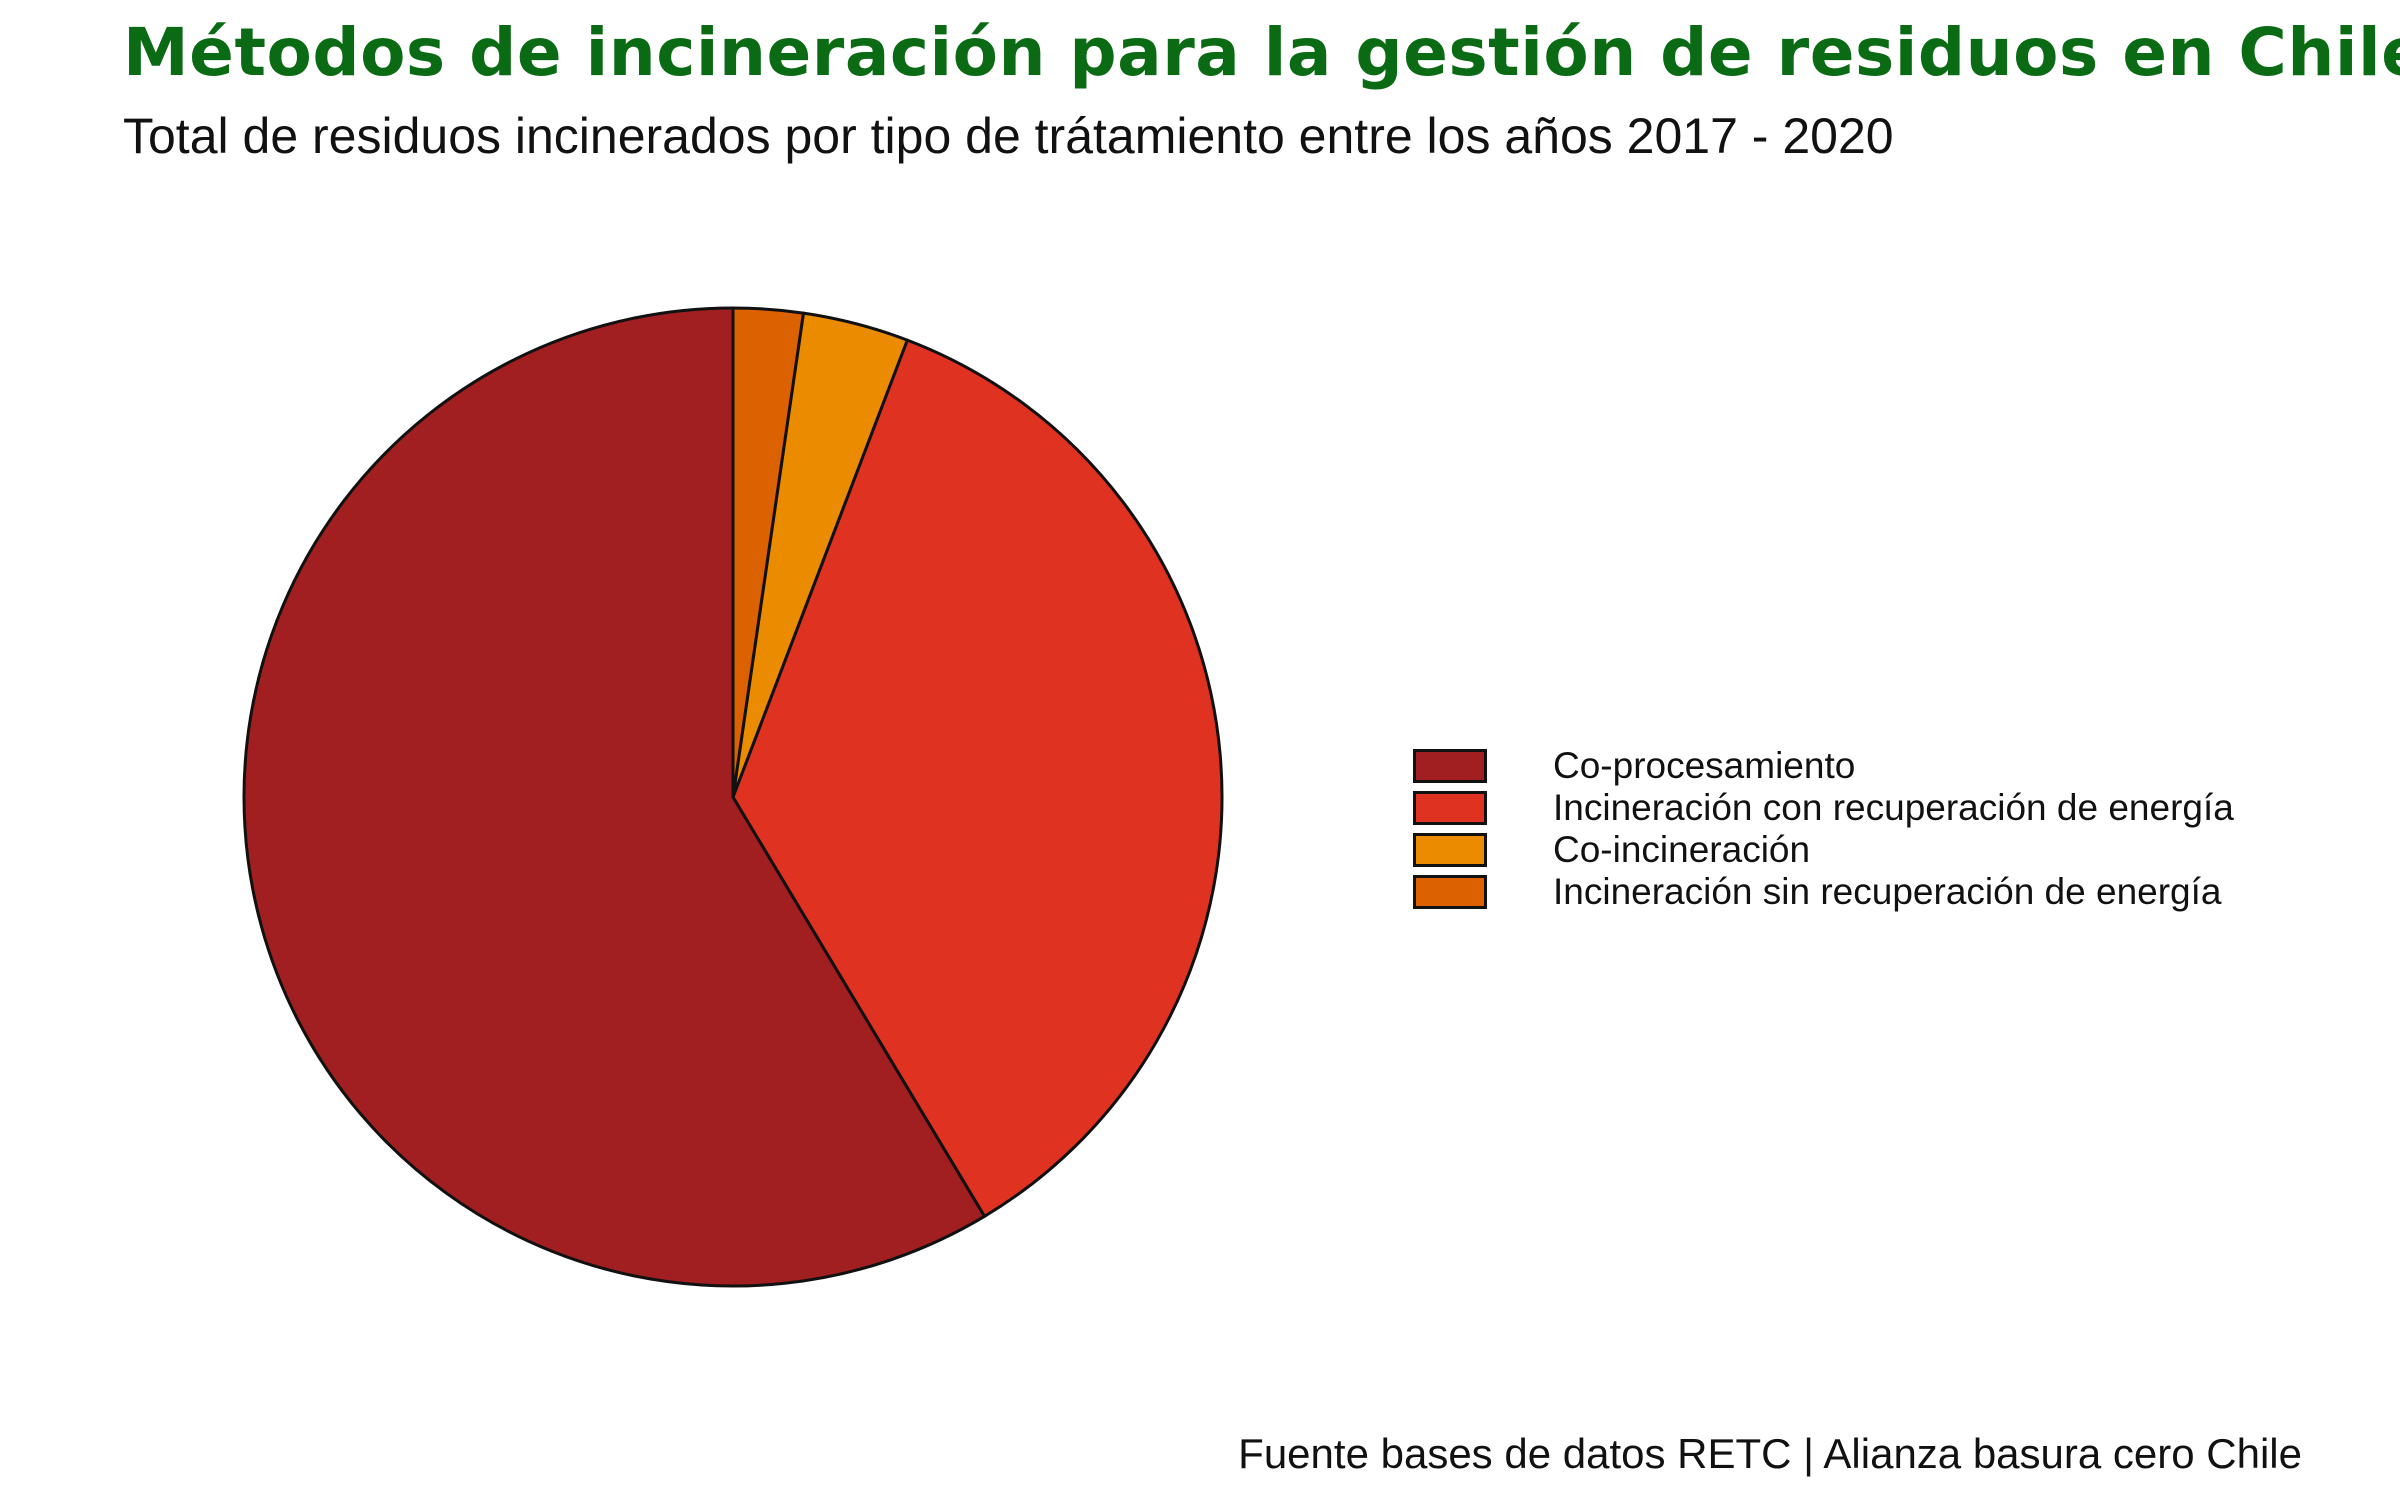 Image resolution: width=2400 pixels, height=1500 pixels. Describe the element at coordinates (1704, 765) in the screenshot. I see `legend-label: Co-procesamiento` at that location.